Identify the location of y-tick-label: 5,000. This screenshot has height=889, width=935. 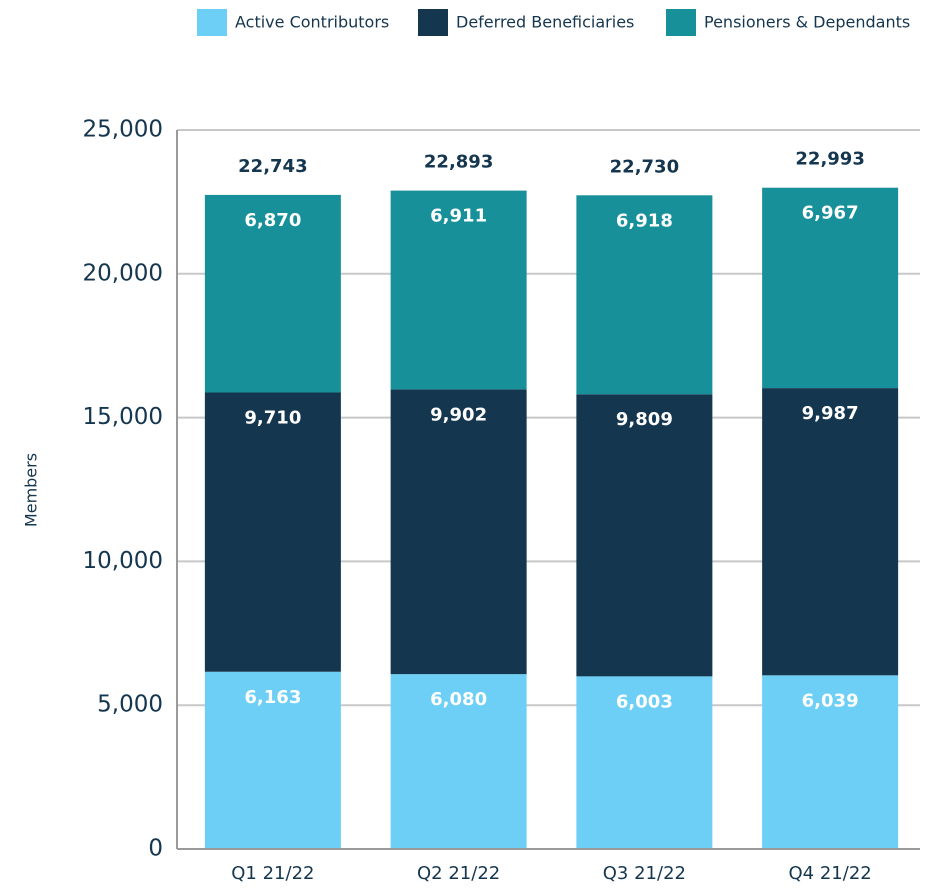
(130, 705).